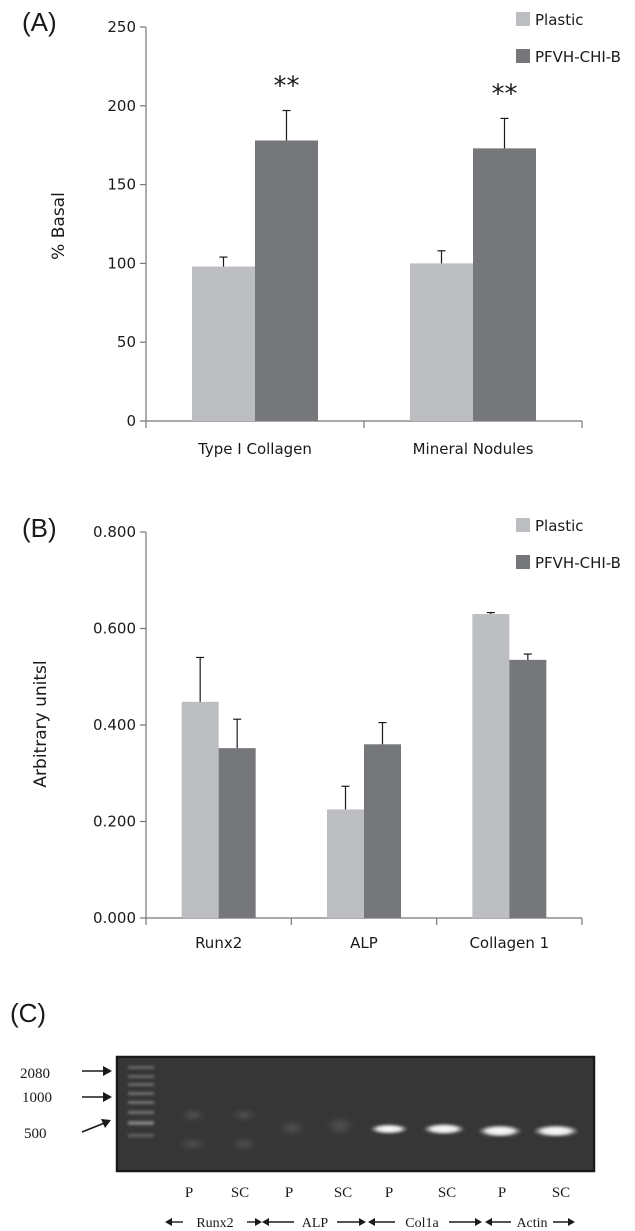 The image size is (635, 1231). What do you see at coordinates (39, 528) in the screenshot?
I see `panel-label-b: (B)` at bounding box center [39, 528].